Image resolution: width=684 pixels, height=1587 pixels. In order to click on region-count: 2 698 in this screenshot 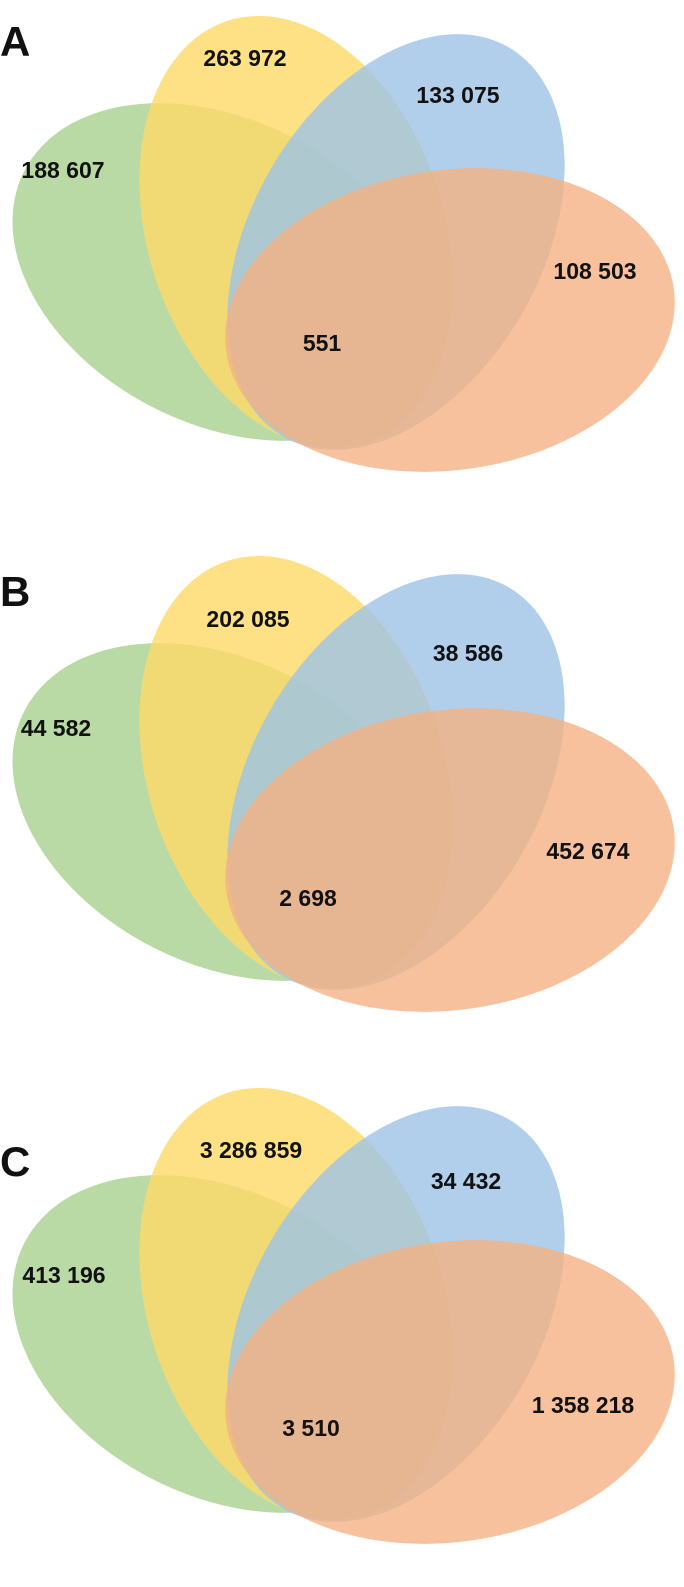, I will do `click(308, 898)`.